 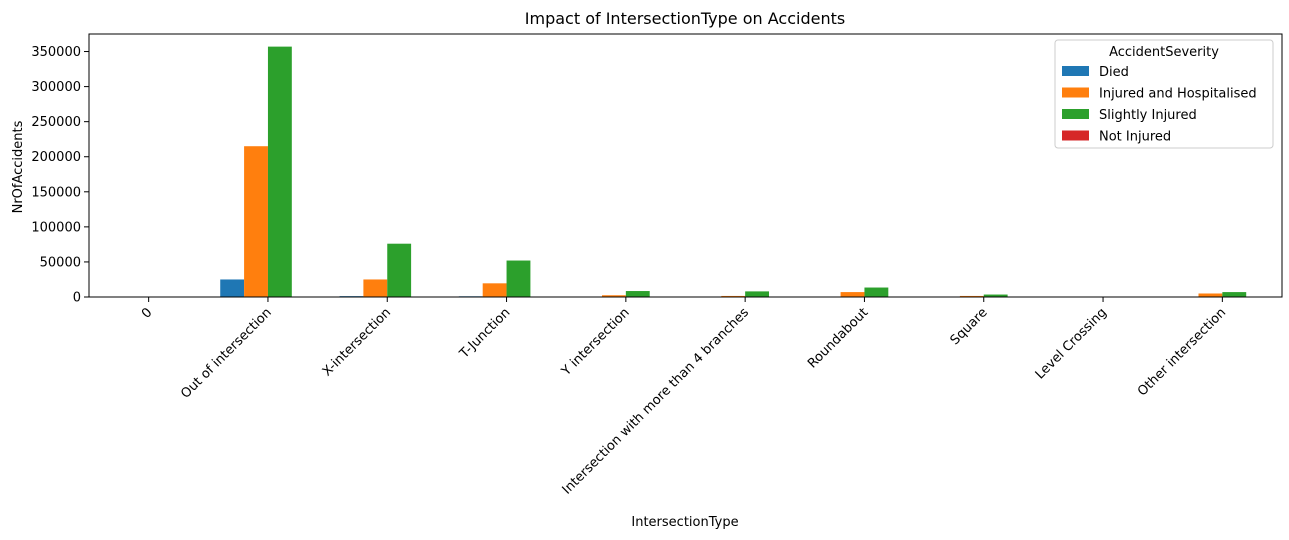 What do you see at coordinates (1114, 72) in the screenshot?
I see `legend-label: Died` at bounding box center [1114, 72].